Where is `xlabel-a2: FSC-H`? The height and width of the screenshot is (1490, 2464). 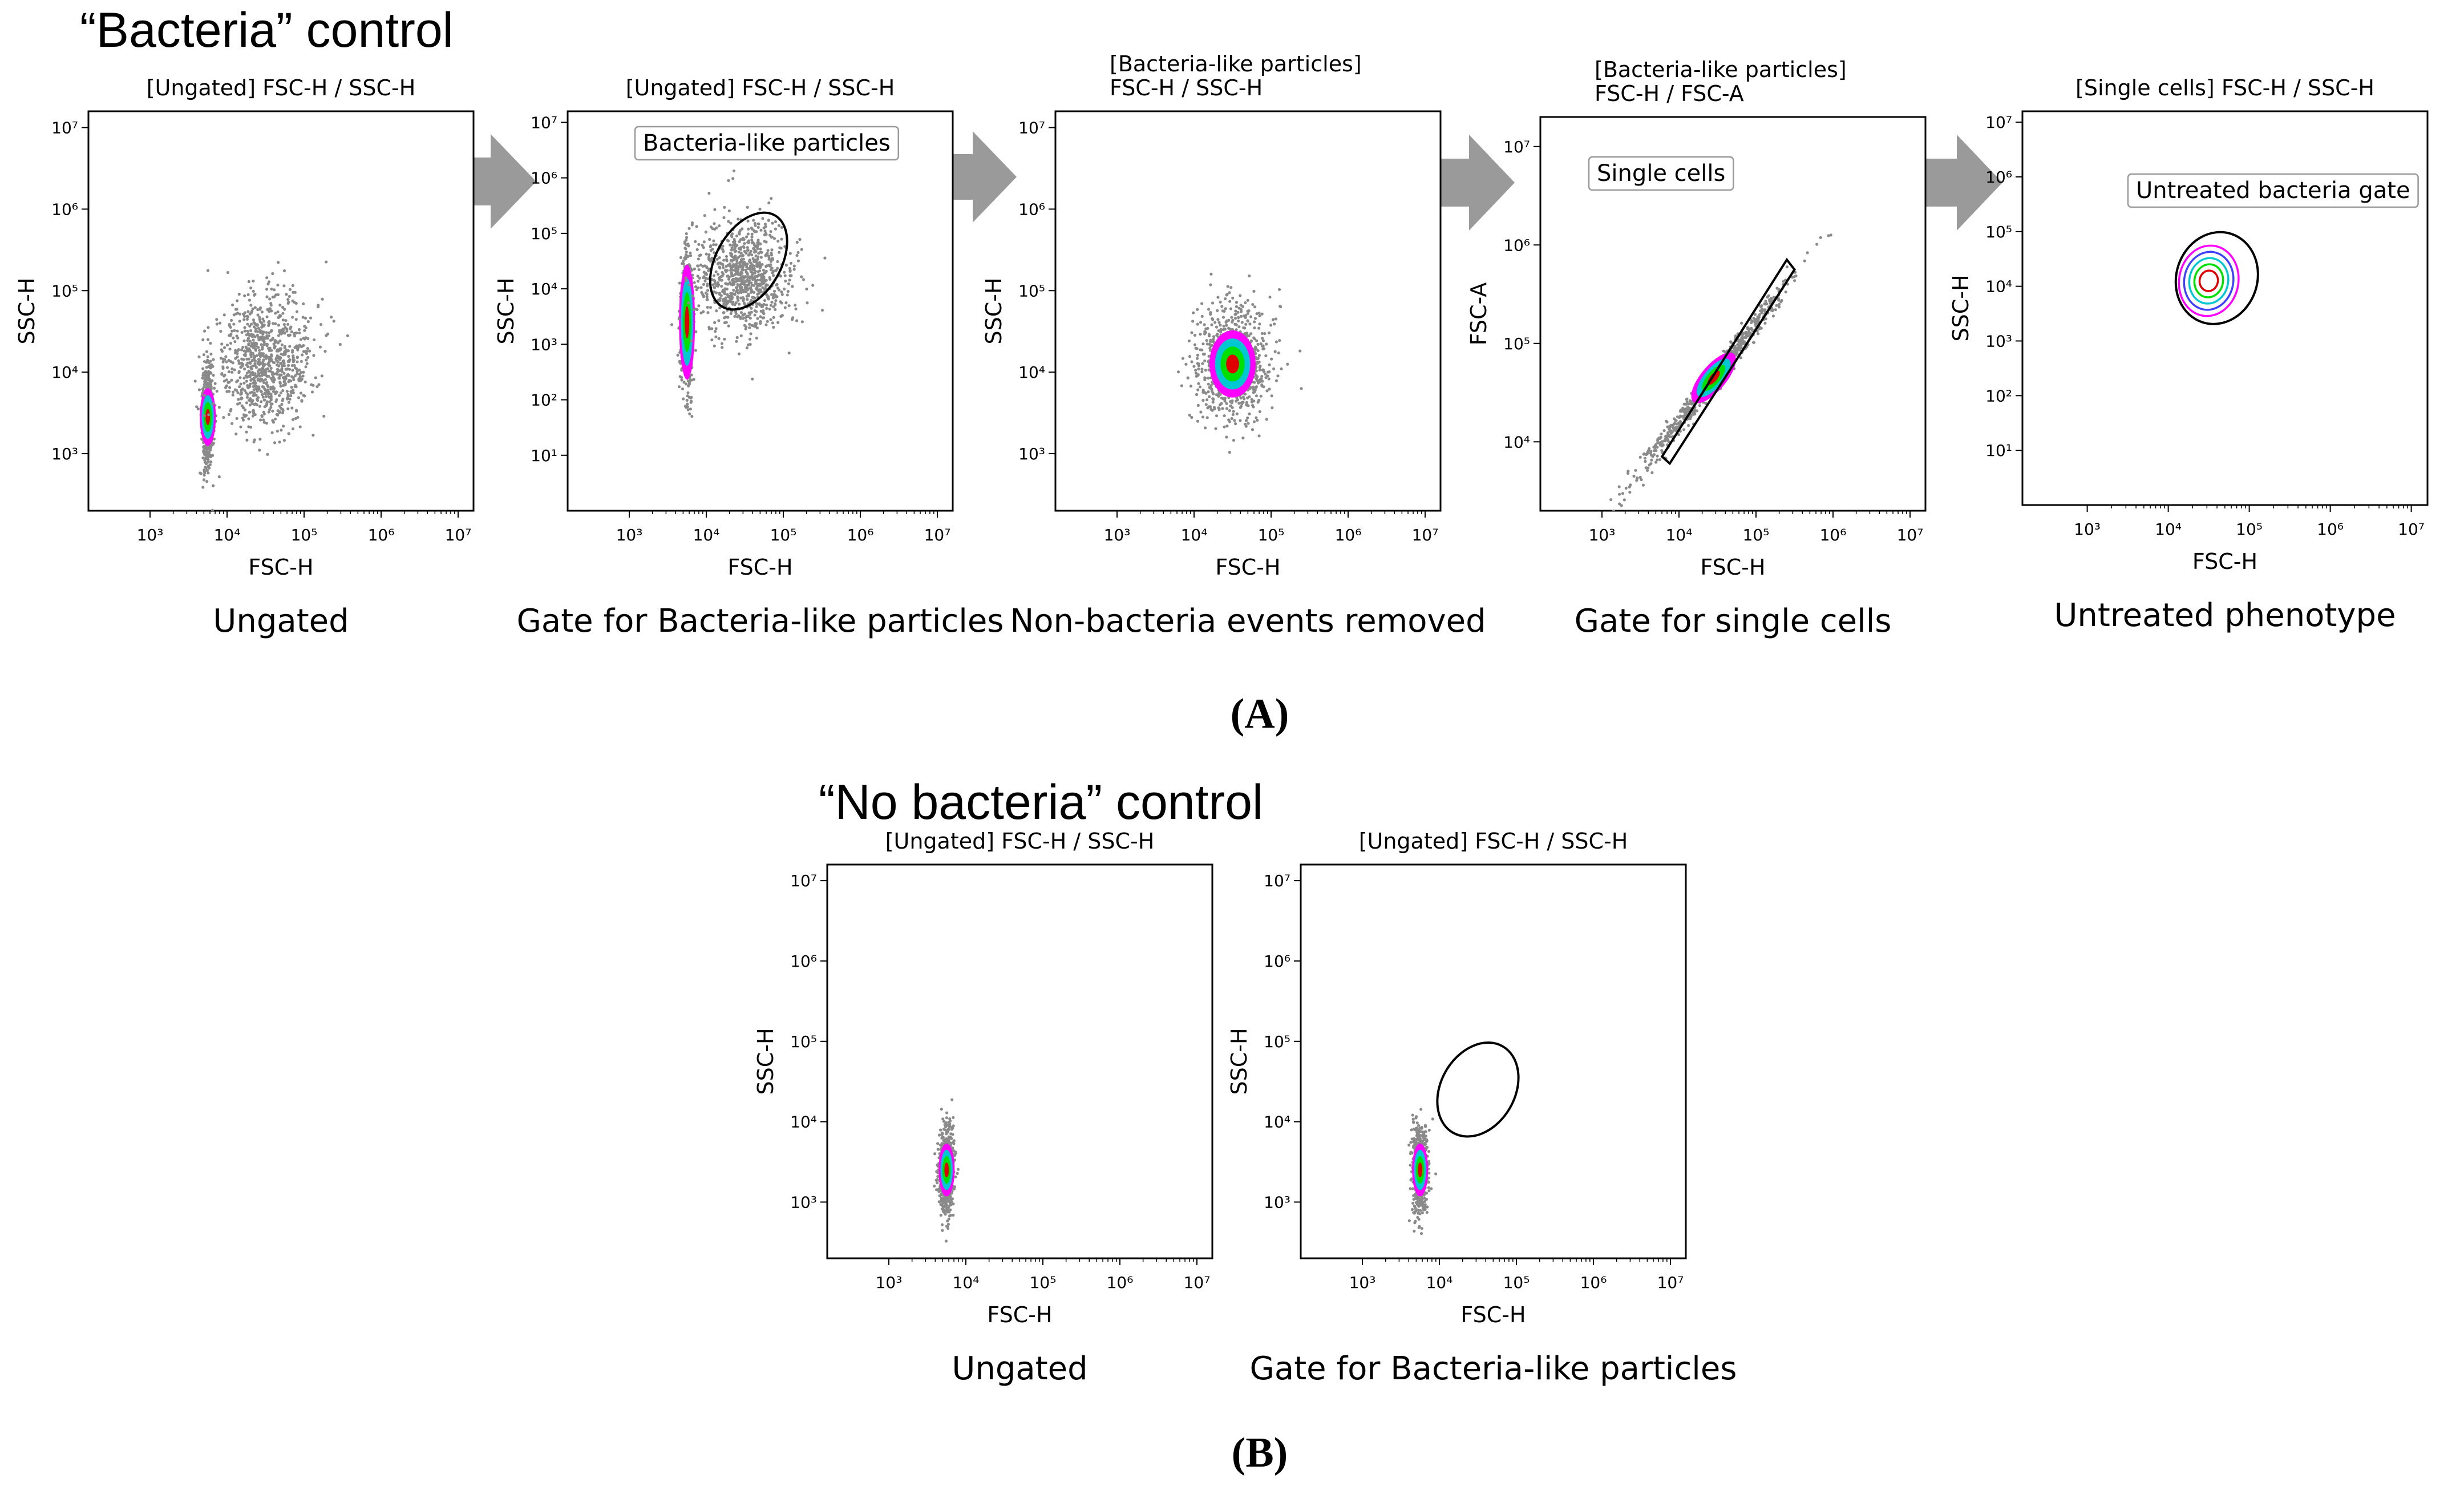 xlabel-a2: FSC-H is located at coordinates (759, 567).